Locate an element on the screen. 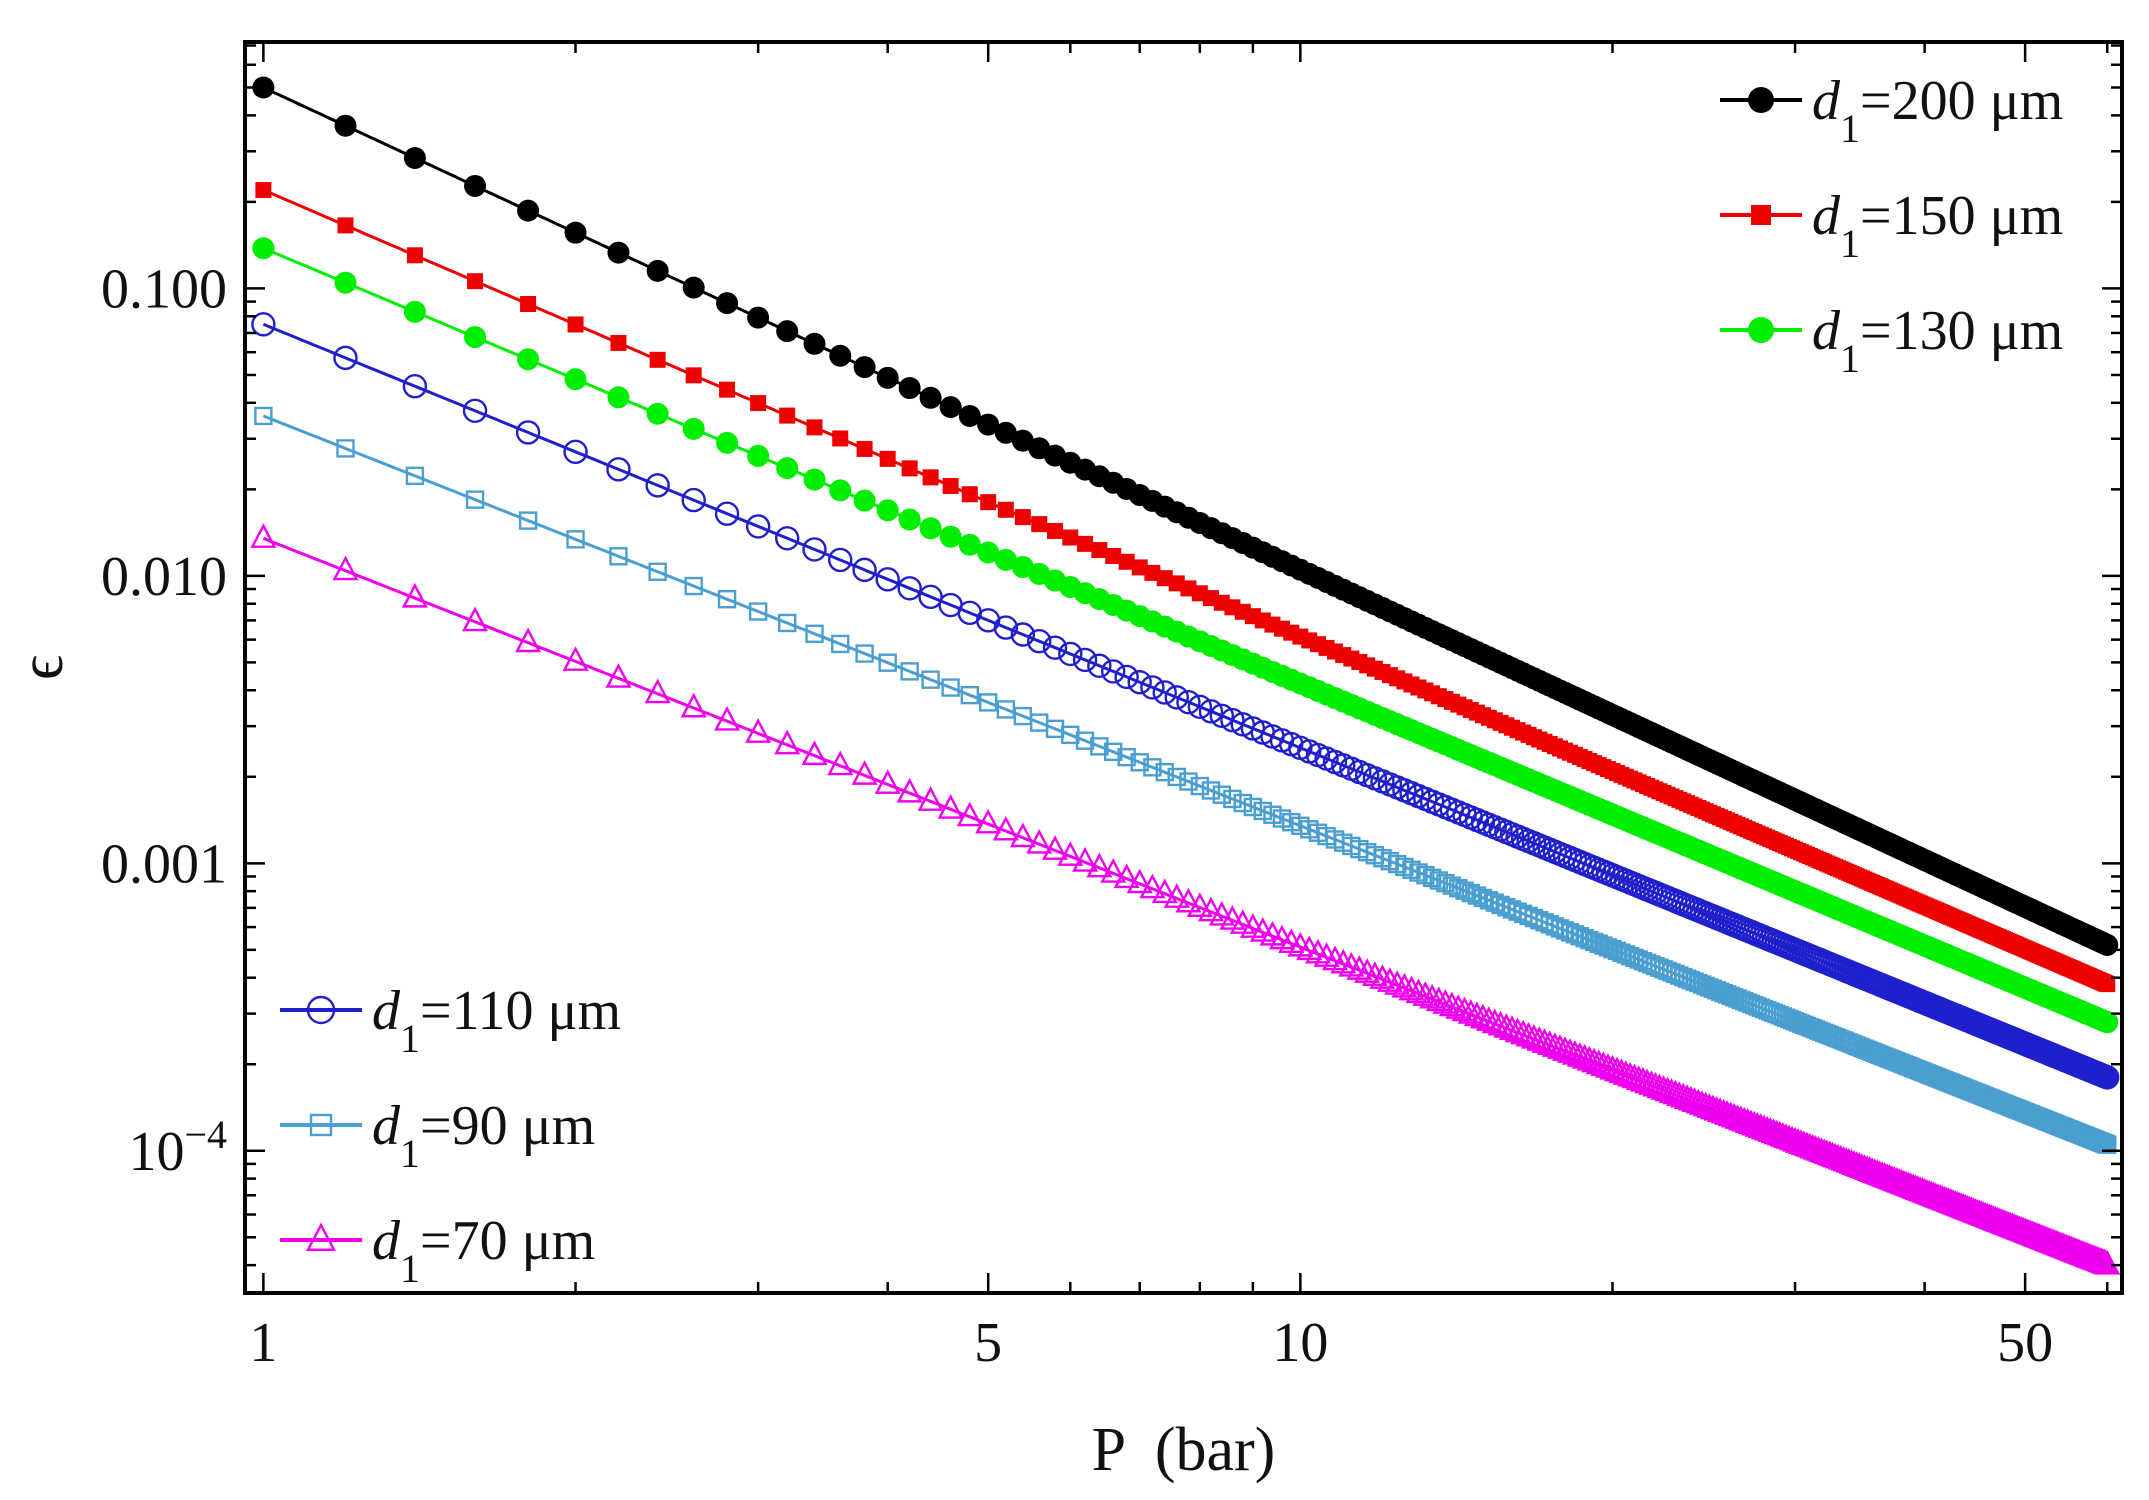 Image resolution: width=2149 pixels, height=1500 pixels. legend-item: d1=200 μm is located at coordinates (1891, 110).